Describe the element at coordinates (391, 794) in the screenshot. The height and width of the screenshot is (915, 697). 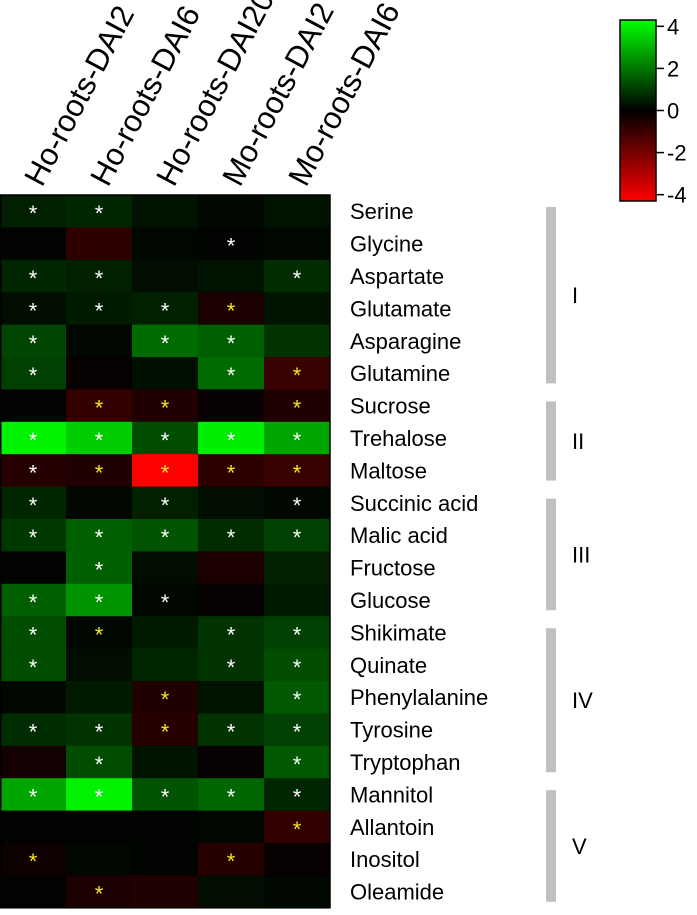
I see `row-label: Mannitol` at that location.